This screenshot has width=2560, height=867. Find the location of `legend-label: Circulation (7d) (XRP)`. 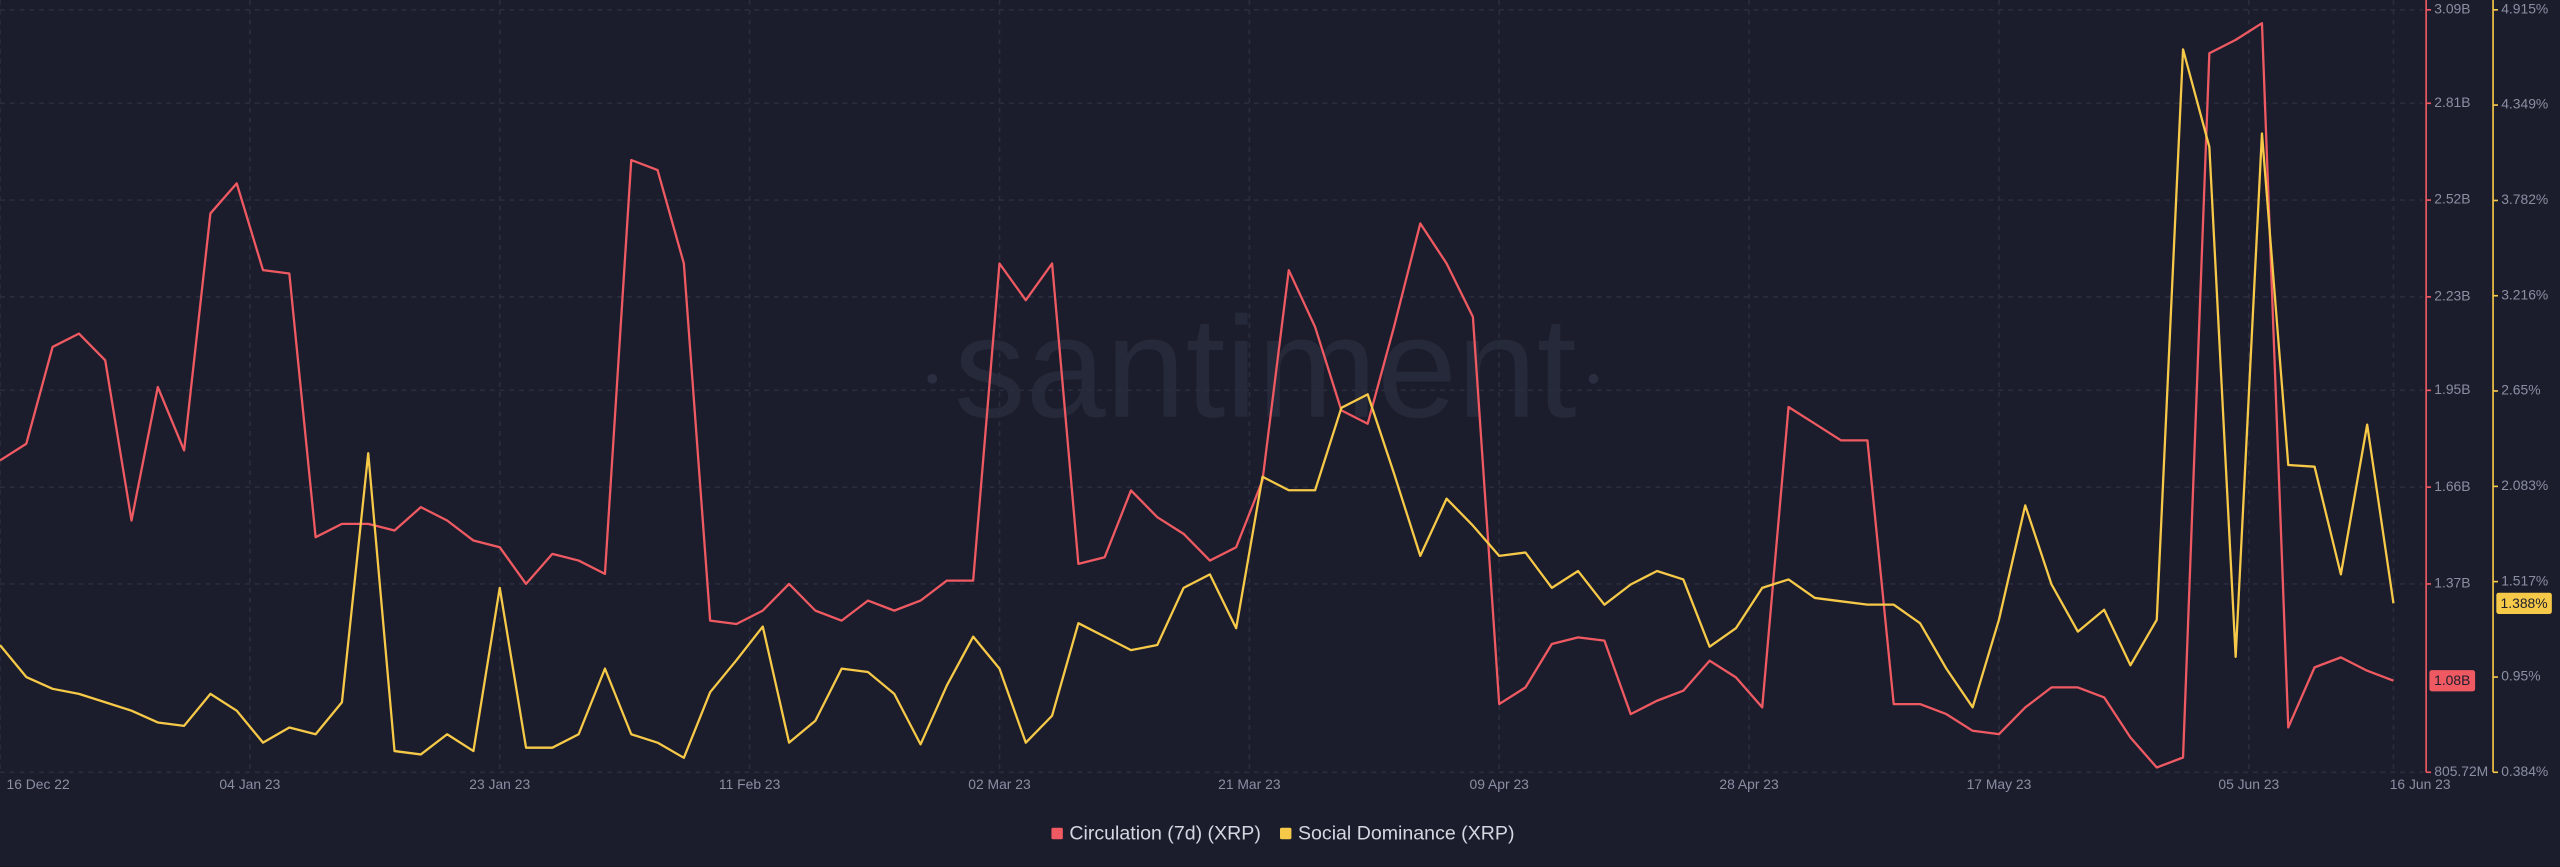

legend-label: Circulation (7d) (XRP) is located at coordinates (1164, 833).